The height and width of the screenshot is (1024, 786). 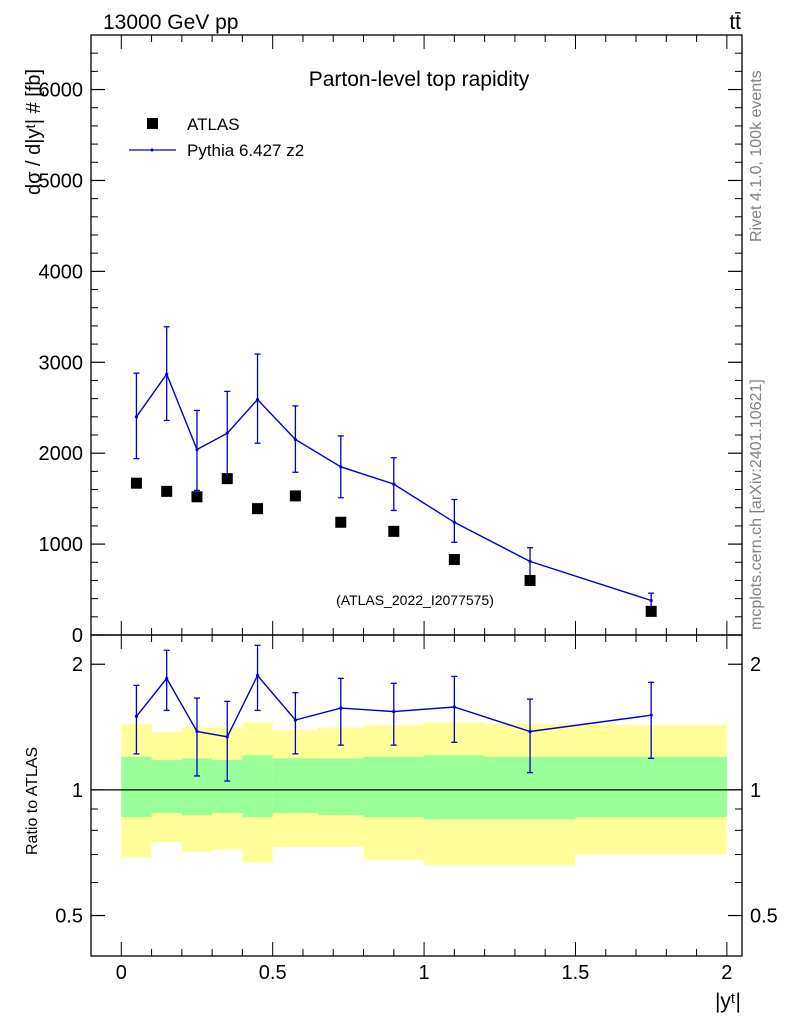 What do you see at coordinates (121, 973) in the screenshot?
I see `xtick-label: 0` at bounding box center [121, 973].